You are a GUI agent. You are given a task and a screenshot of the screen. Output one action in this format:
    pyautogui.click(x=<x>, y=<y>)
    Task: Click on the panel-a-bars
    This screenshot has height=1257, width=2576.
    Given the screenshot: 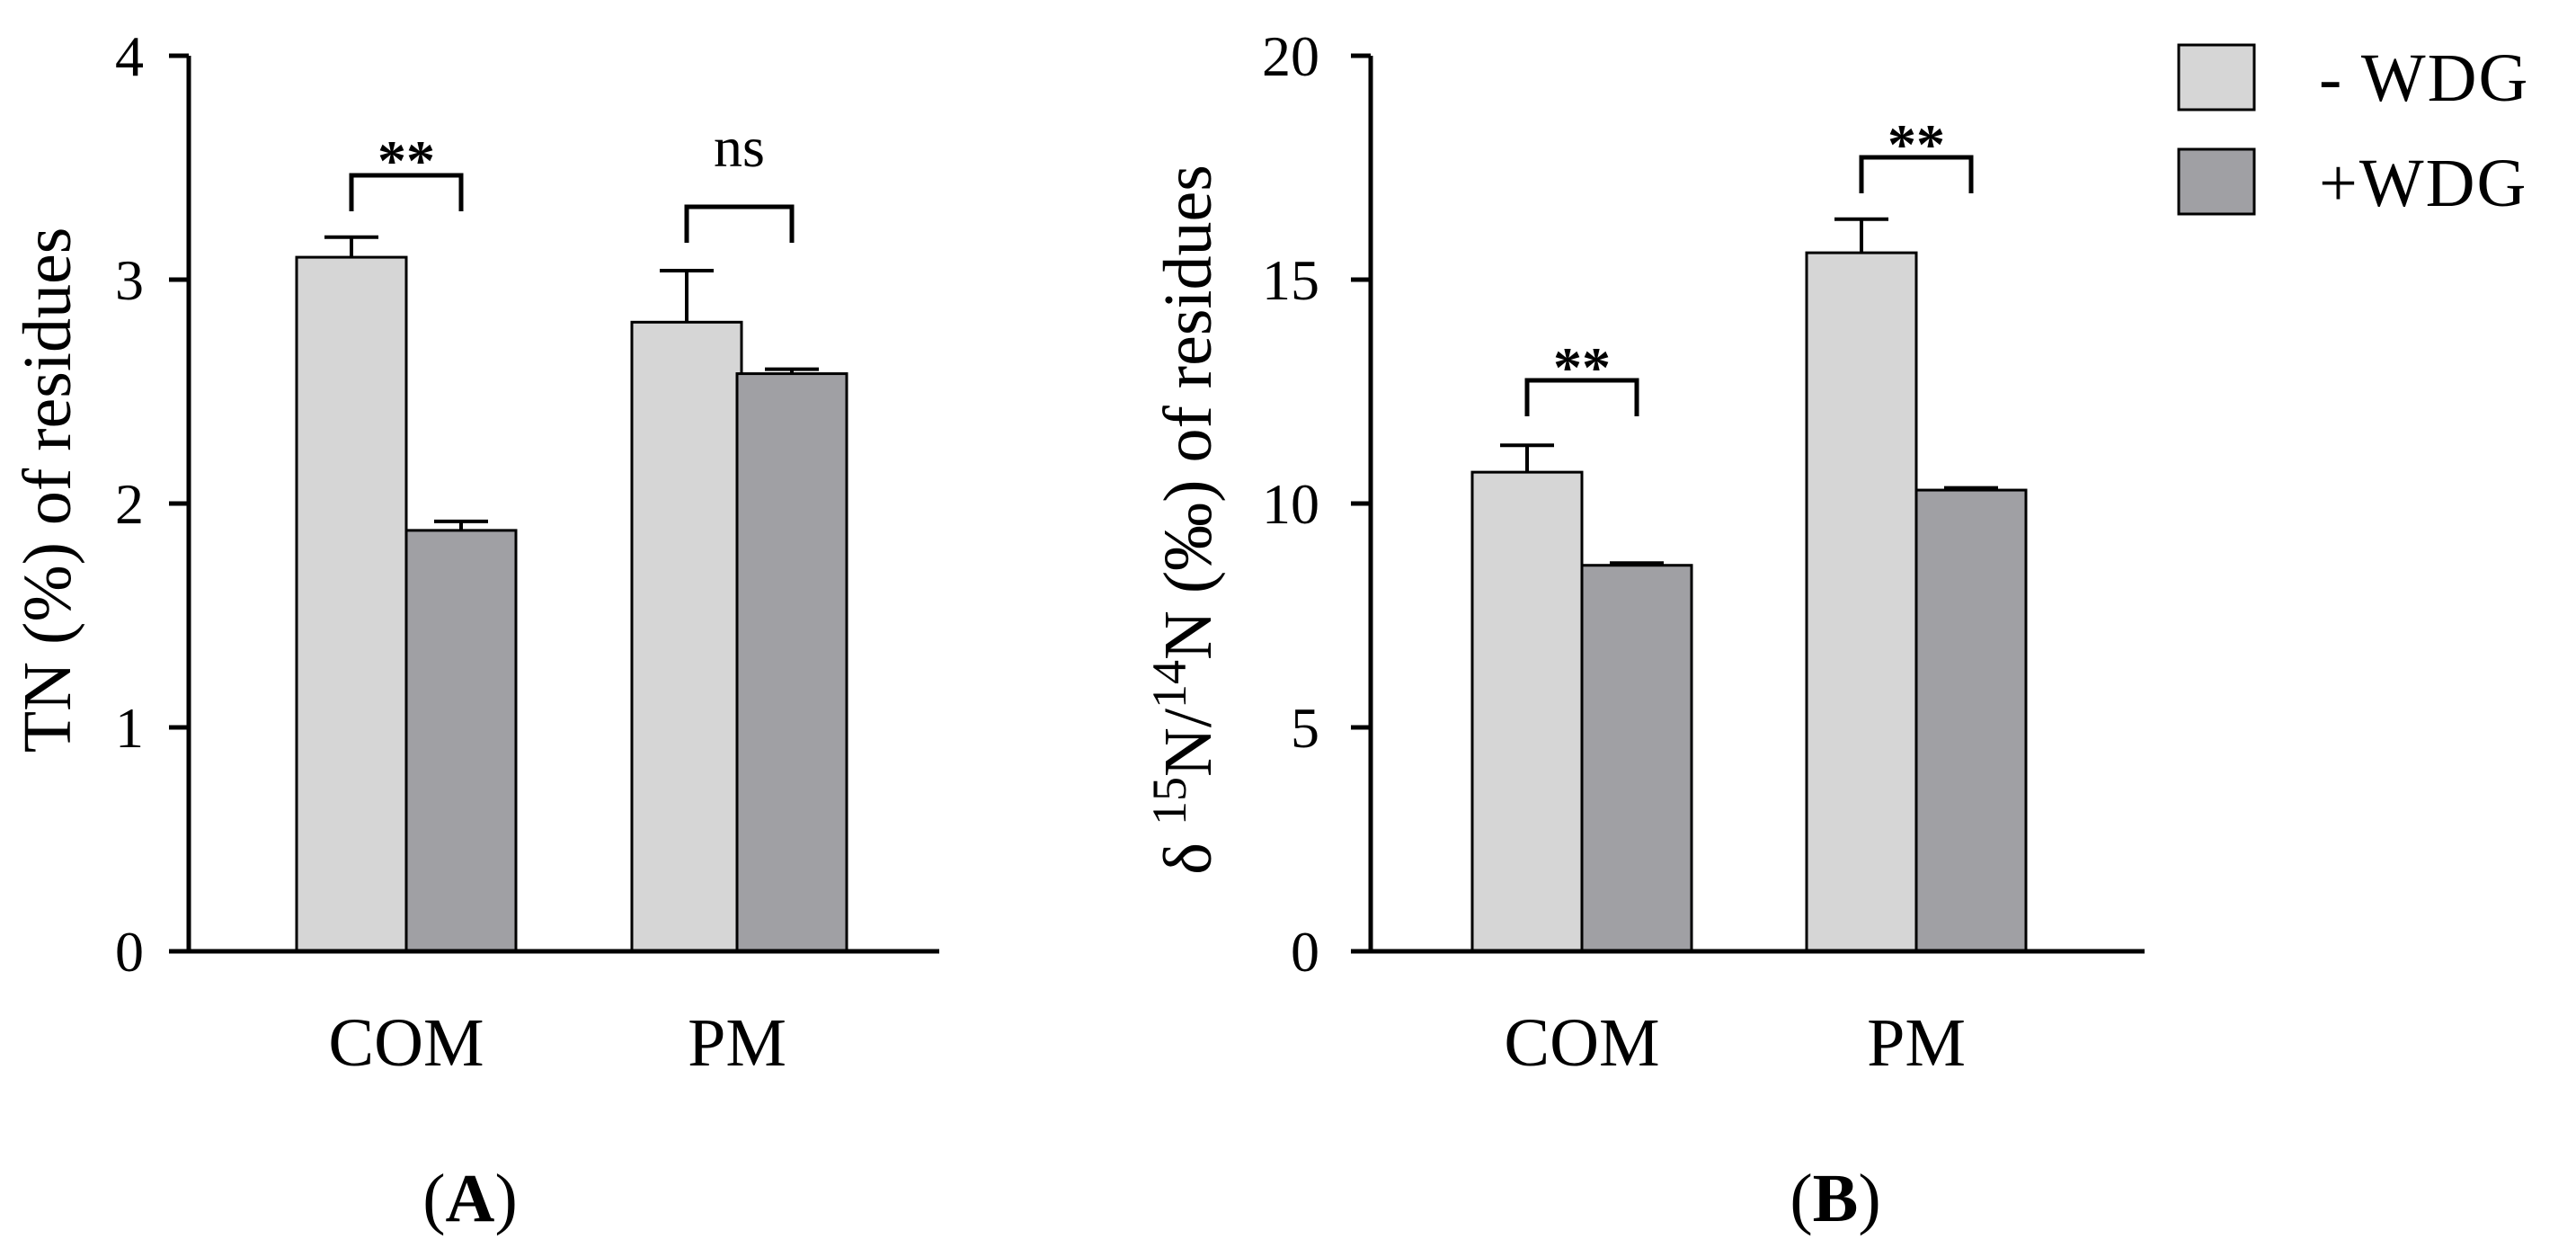 What is the action you would take?
    pyautogui.click(x=571, y=604)
    